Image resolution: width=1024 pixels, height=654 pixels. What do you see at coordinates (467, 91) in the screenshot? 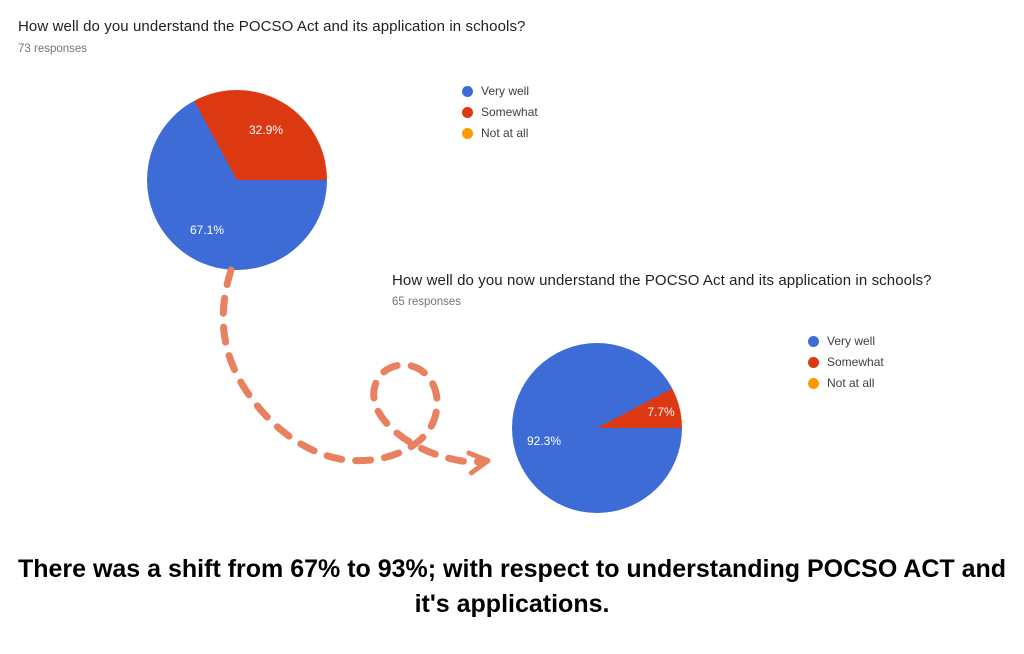
I see `legend1-dot-very-well-icon` at bounding box center [467, 91].